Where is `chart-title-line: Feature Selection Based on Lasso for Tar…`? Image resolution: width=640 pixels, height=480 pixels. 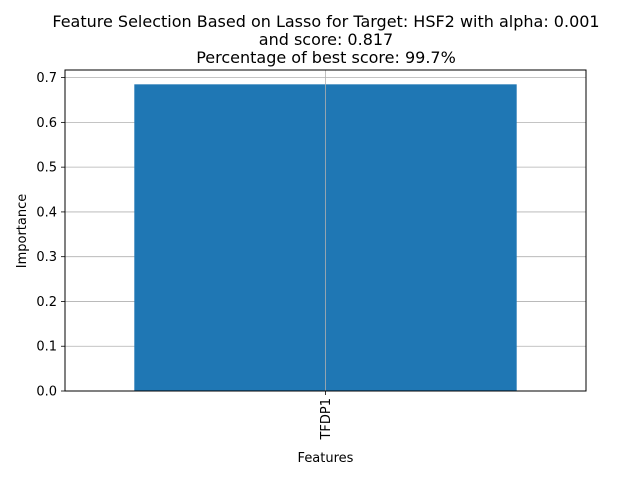 chart-title-line: Feature Selection Based on Lasso for Tar… is located at coordinates (325, 21).